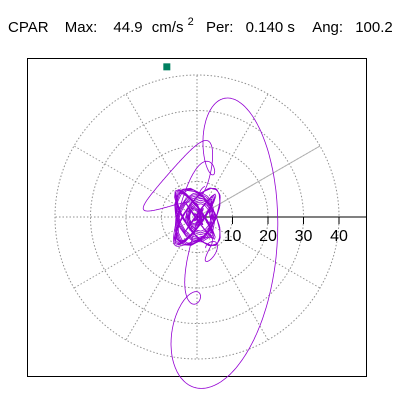 The height and width of the screenshot is (400, 400). Describe the element at coordinates (270, 27) in the screenshot. I see `period-value: 0.140 s` at that location.